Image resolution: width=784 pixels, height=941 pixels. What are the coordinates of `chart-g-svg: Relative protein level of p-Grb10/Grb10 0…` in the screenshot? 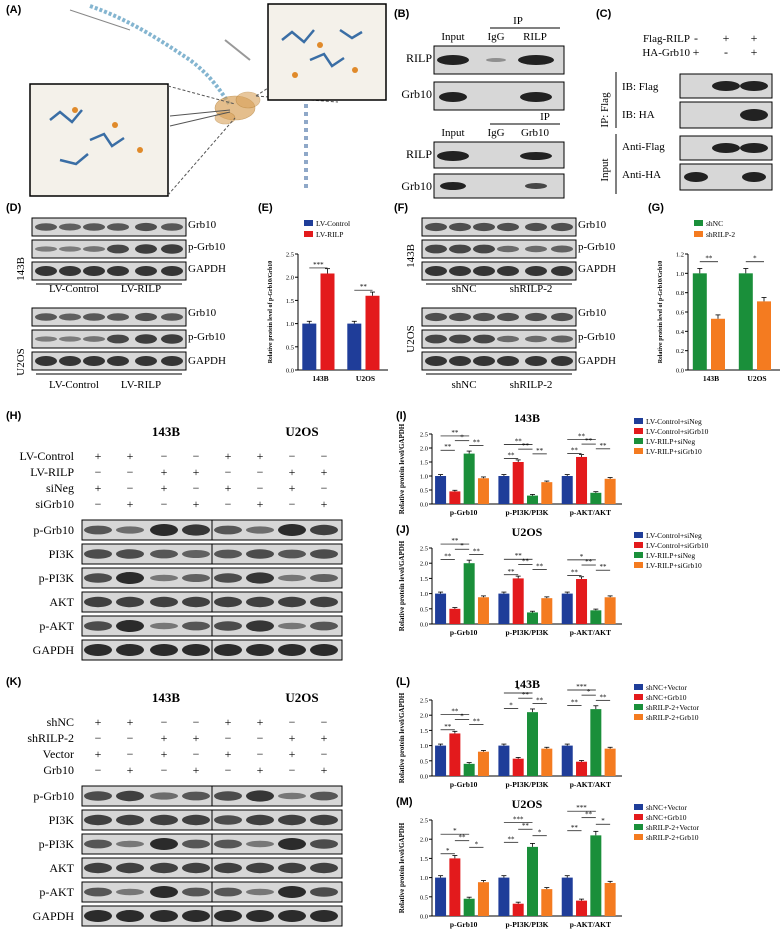 It's located at (719, 301).